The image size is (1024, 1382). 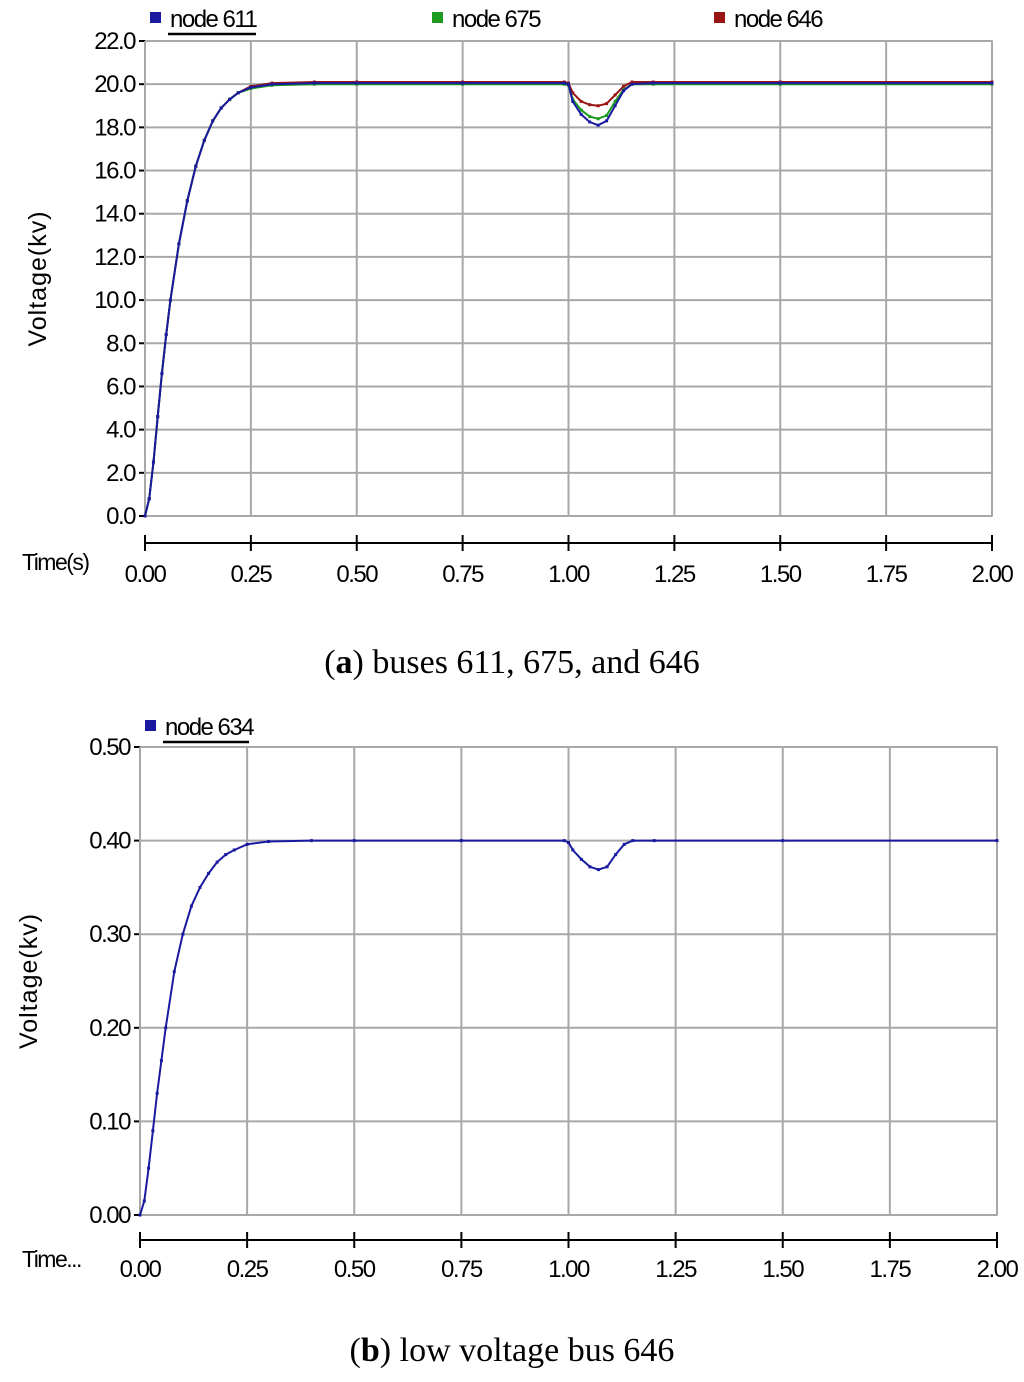 What do you see at coordinates (891, 1269) in the screenshot?
I see `x-tick-label: 1.75` at bounding box center [891, 1269].